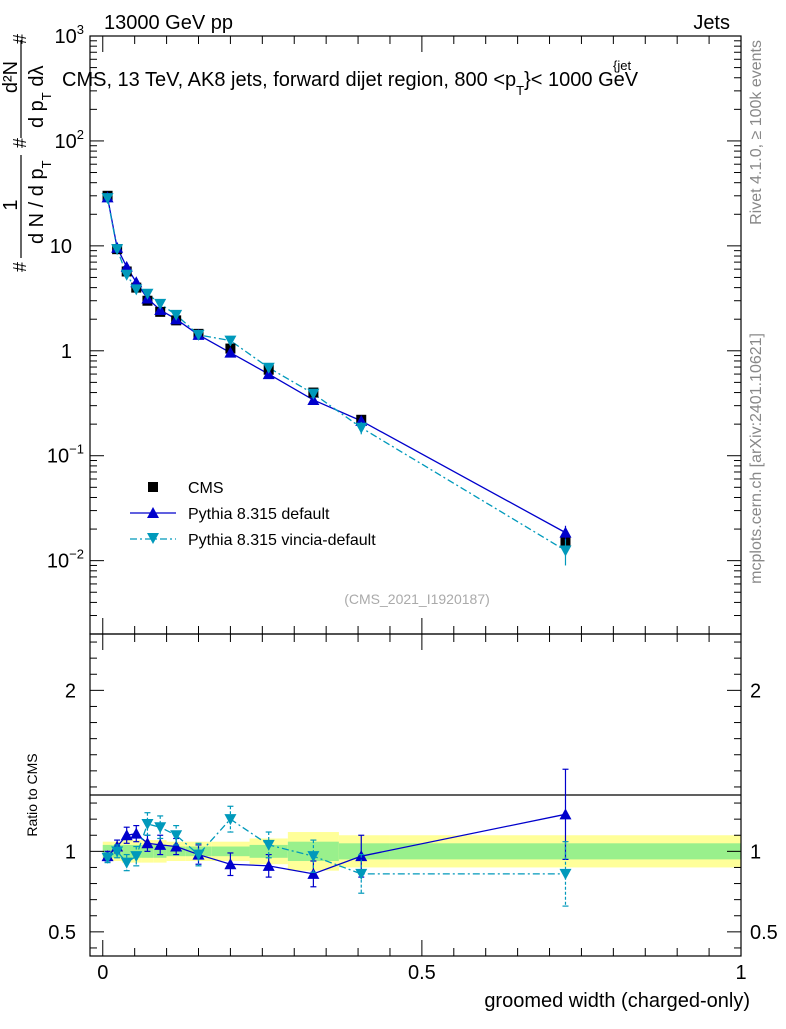 The width and height of the screenshot is (786, 1029). What do you see at coordinates (27, 153) in the screenshot?
I see `main-y-axis-label: # 1 d N / d pT # d²N d pT dλ #` at bounding box center [27, 153].